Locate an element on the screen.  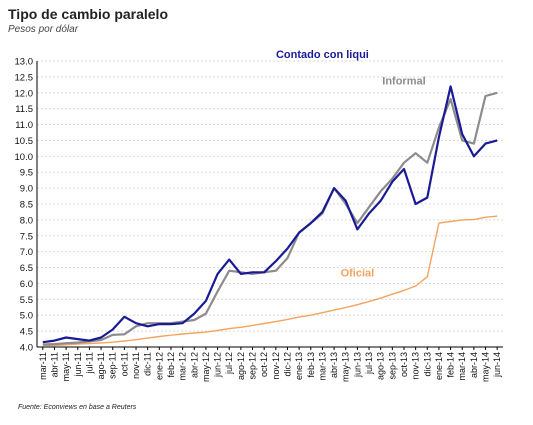
x-tick-label: ene-12 is located at coordinates (159, 366).